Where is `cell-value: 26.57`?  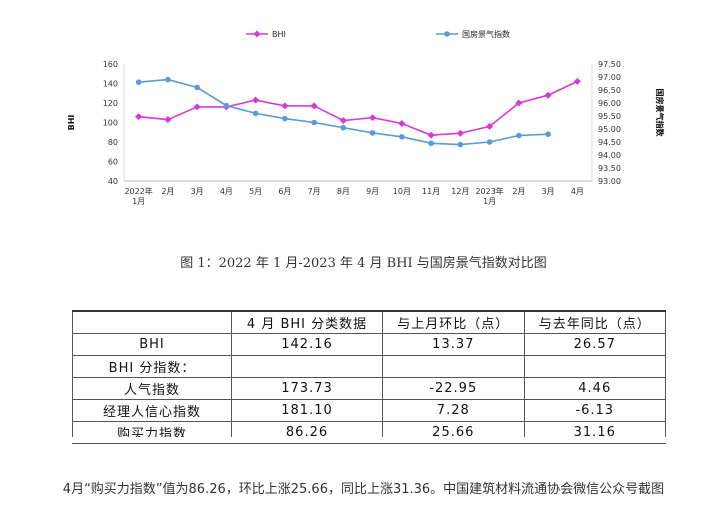 cell-value: 26.57 is located at coordinates (595, 344).